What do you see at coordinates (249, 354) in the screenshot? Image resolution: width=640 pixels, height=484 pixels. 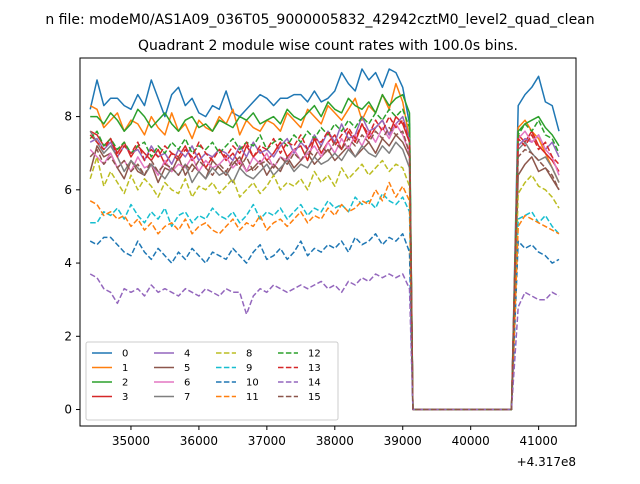 I see `legend-label-8: 8` at bounding box center [249, 354].